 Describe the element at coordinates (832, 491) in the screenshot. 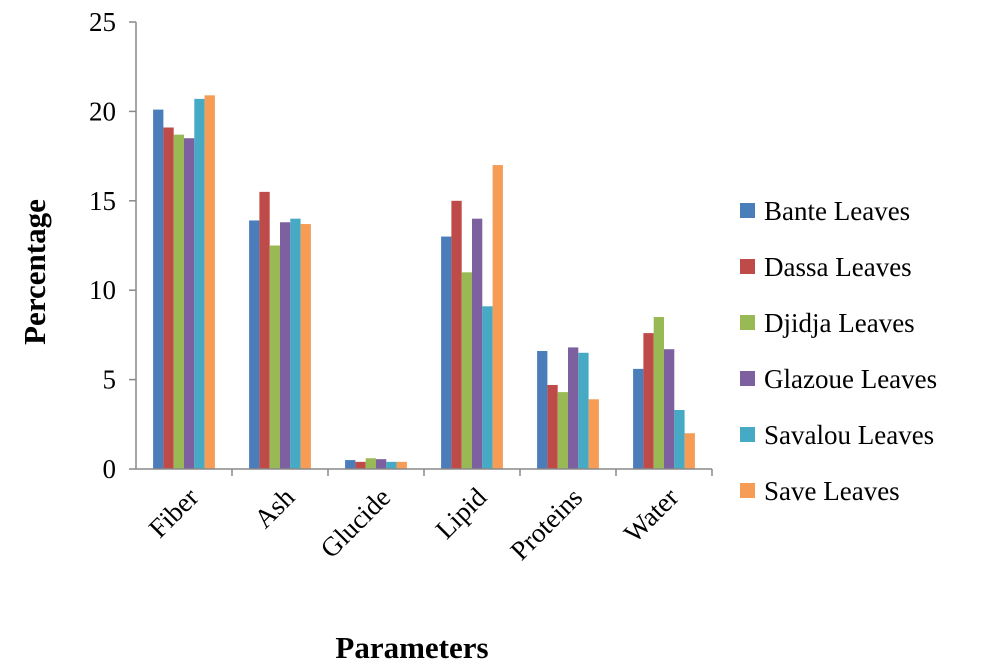

I see `legend-label: Save Leaves` at that location.